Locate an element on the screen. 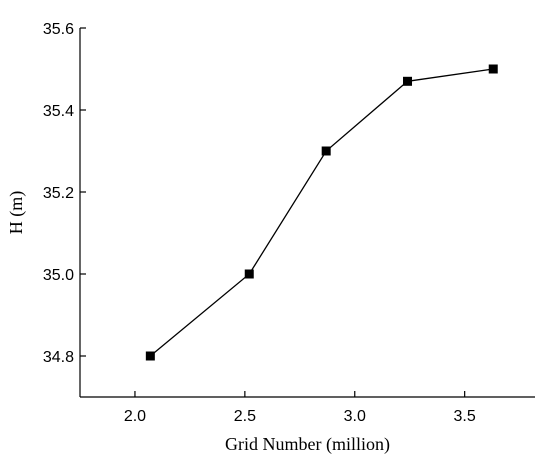  x-tick-label: 2.0 is located at coordinates (135, 416).